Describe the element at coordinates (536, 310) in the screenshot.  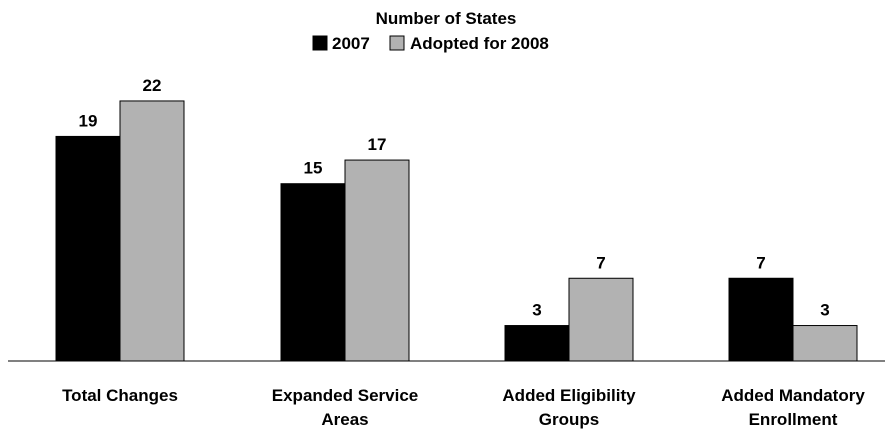
I see `value-label-2-series-0: 3` at that location.